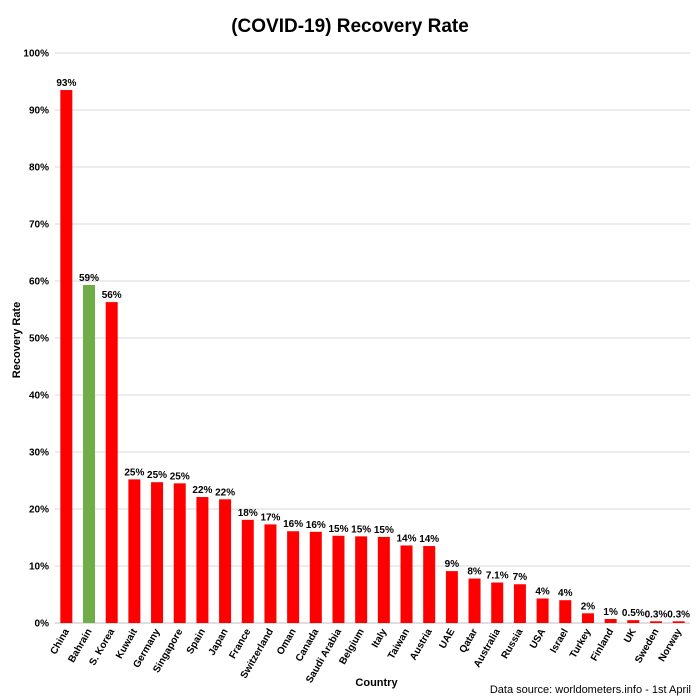 This screenshot has width=700, height=700. Describe the element at coordinates (202, 560) in the screenshot. I see `bar-spain` at that location.